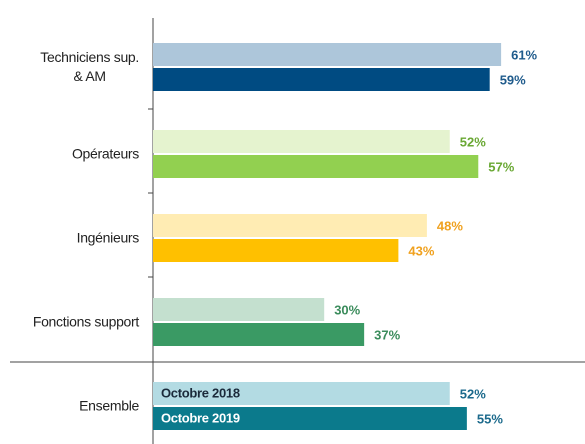  What do you see at coordinates (200, 417) in the screenshot?
I see `legend-label: Octobre 2019` at bounding box center [200, 417].